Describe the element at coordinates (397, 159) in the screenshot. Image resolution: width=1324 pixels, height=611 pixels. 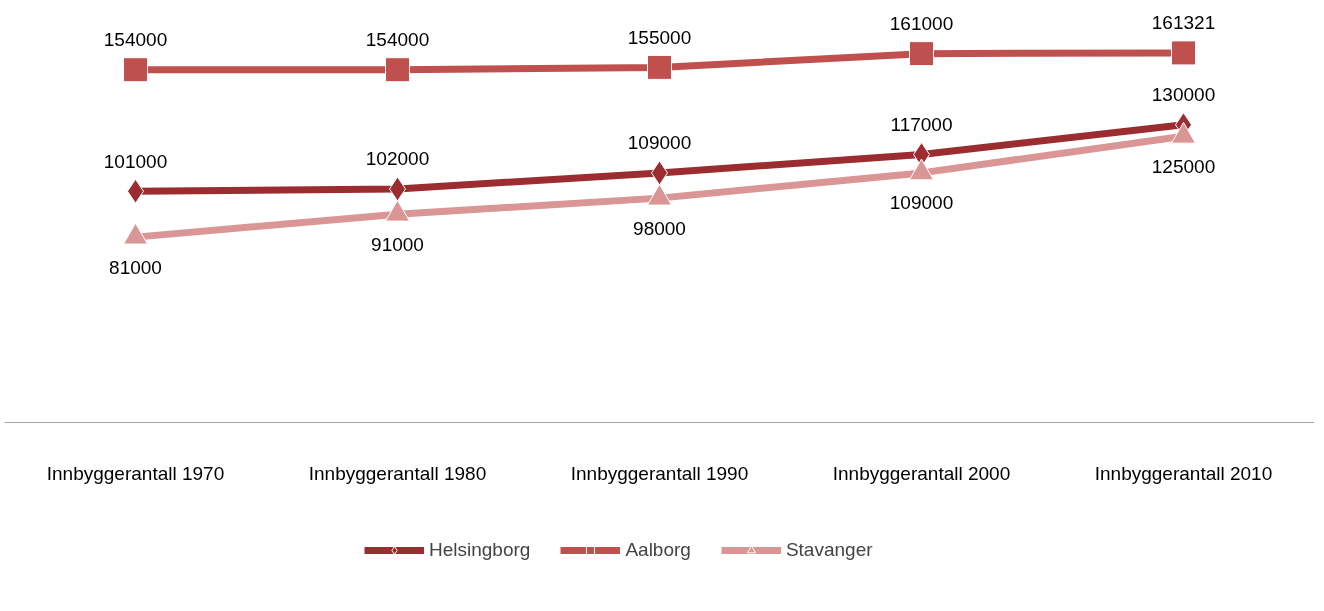
I see `data-label: 102000` at that location.